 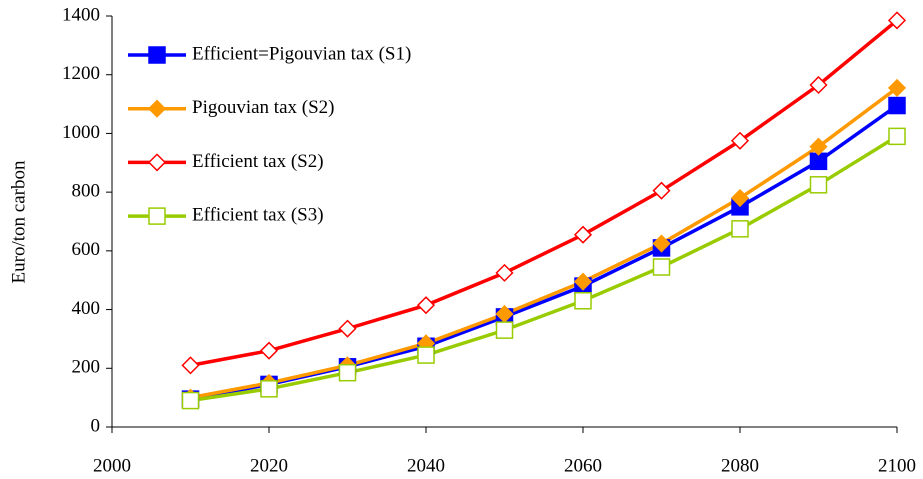 What do you see at coordinates (426, 465) in the screenshot?
I see `x-tick-label: 2040` at bounding box center [426, 465].